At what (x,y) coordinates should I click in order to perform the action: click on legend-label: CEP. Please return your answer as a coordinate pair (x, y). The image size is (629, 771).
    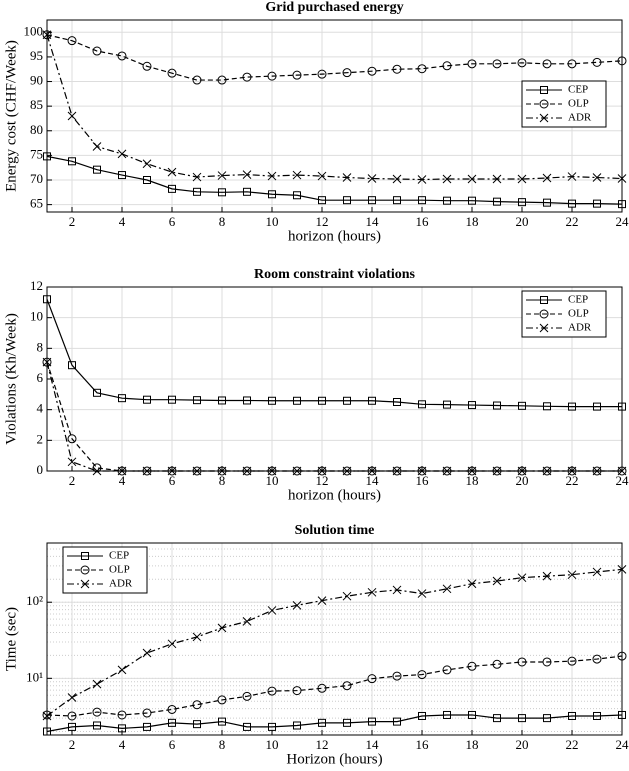
    Looking at the image, I should click on (119, 556).